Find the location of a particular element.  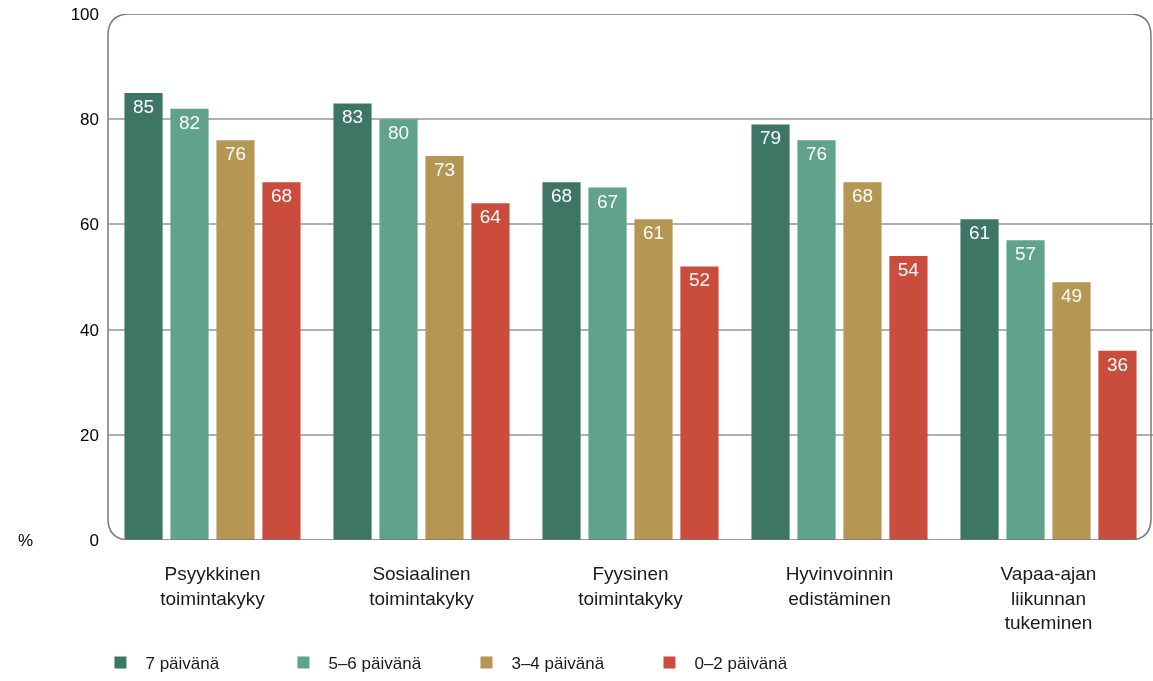

data-label: 49 is located at coordinates (1071, 296).